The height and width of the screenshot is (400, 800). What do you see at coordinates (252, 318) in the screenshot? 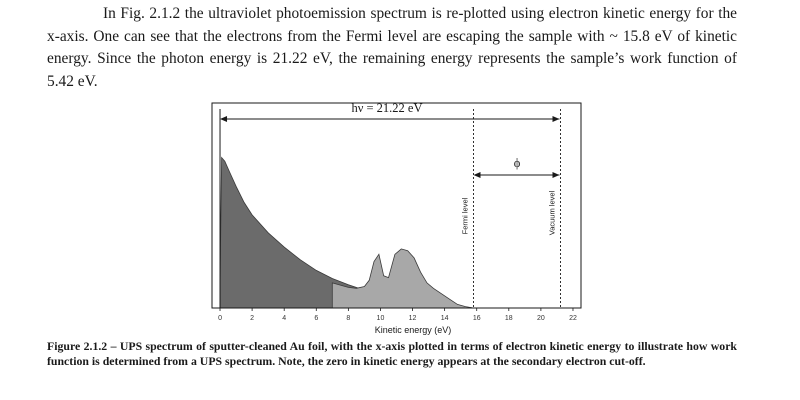
I see `x-tick-label: 2` at bounding box center [252, 318].